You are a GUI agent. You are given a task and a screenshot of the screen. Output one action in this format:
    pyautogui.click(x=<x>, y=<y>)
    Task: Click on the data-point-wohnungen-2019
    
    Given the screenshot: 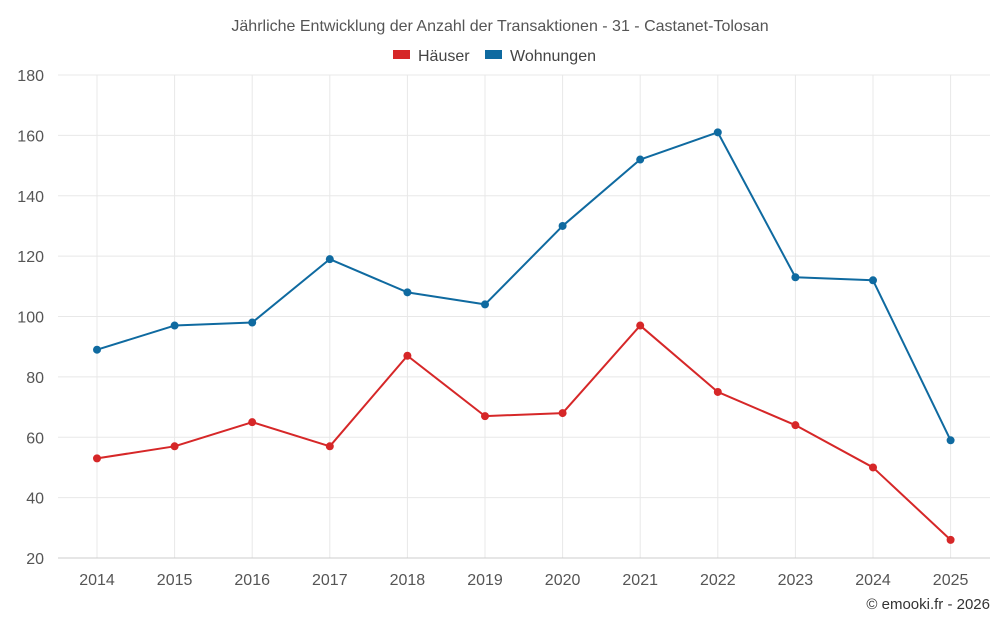 What is the action you would take?
    pyautogui.click(x=485, y=304)
    